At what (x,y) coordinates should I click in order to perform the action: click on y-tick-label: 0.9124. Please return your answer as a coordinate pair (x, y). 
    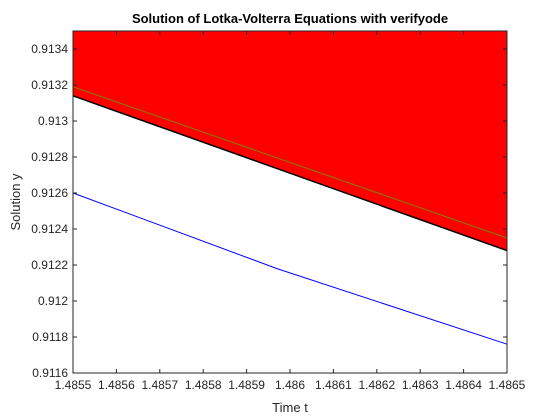
    Looking at the image, I should click on (49, 229).